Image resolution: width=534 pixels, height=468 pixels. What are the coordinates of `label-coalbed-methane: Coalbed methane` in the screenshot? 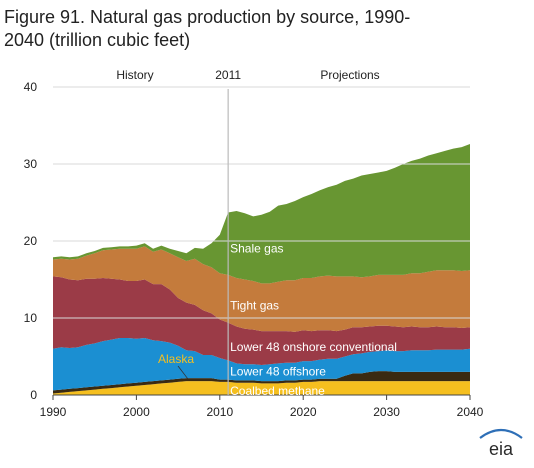 It's located at (277, 391).